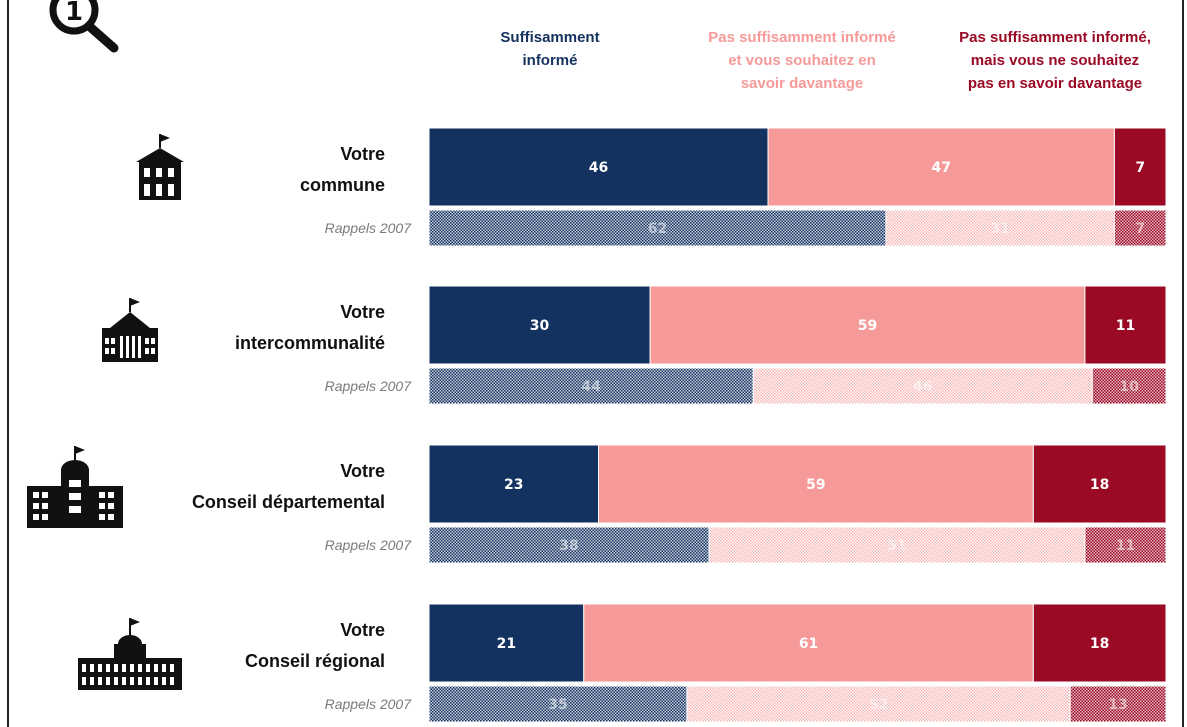 The height and width of the screenshot is (727, 1187). I want to click on bar-value-label: 46, so click(598, 168).